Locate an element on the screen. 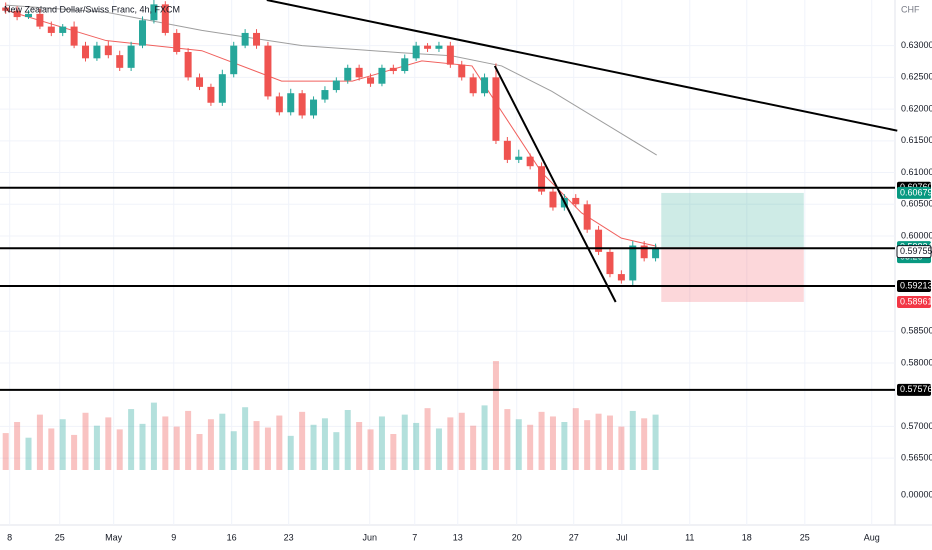 The width and height of the screenshot is (932, 550). price-tag-label: 0.60679 is located at coordinates (916, 192).